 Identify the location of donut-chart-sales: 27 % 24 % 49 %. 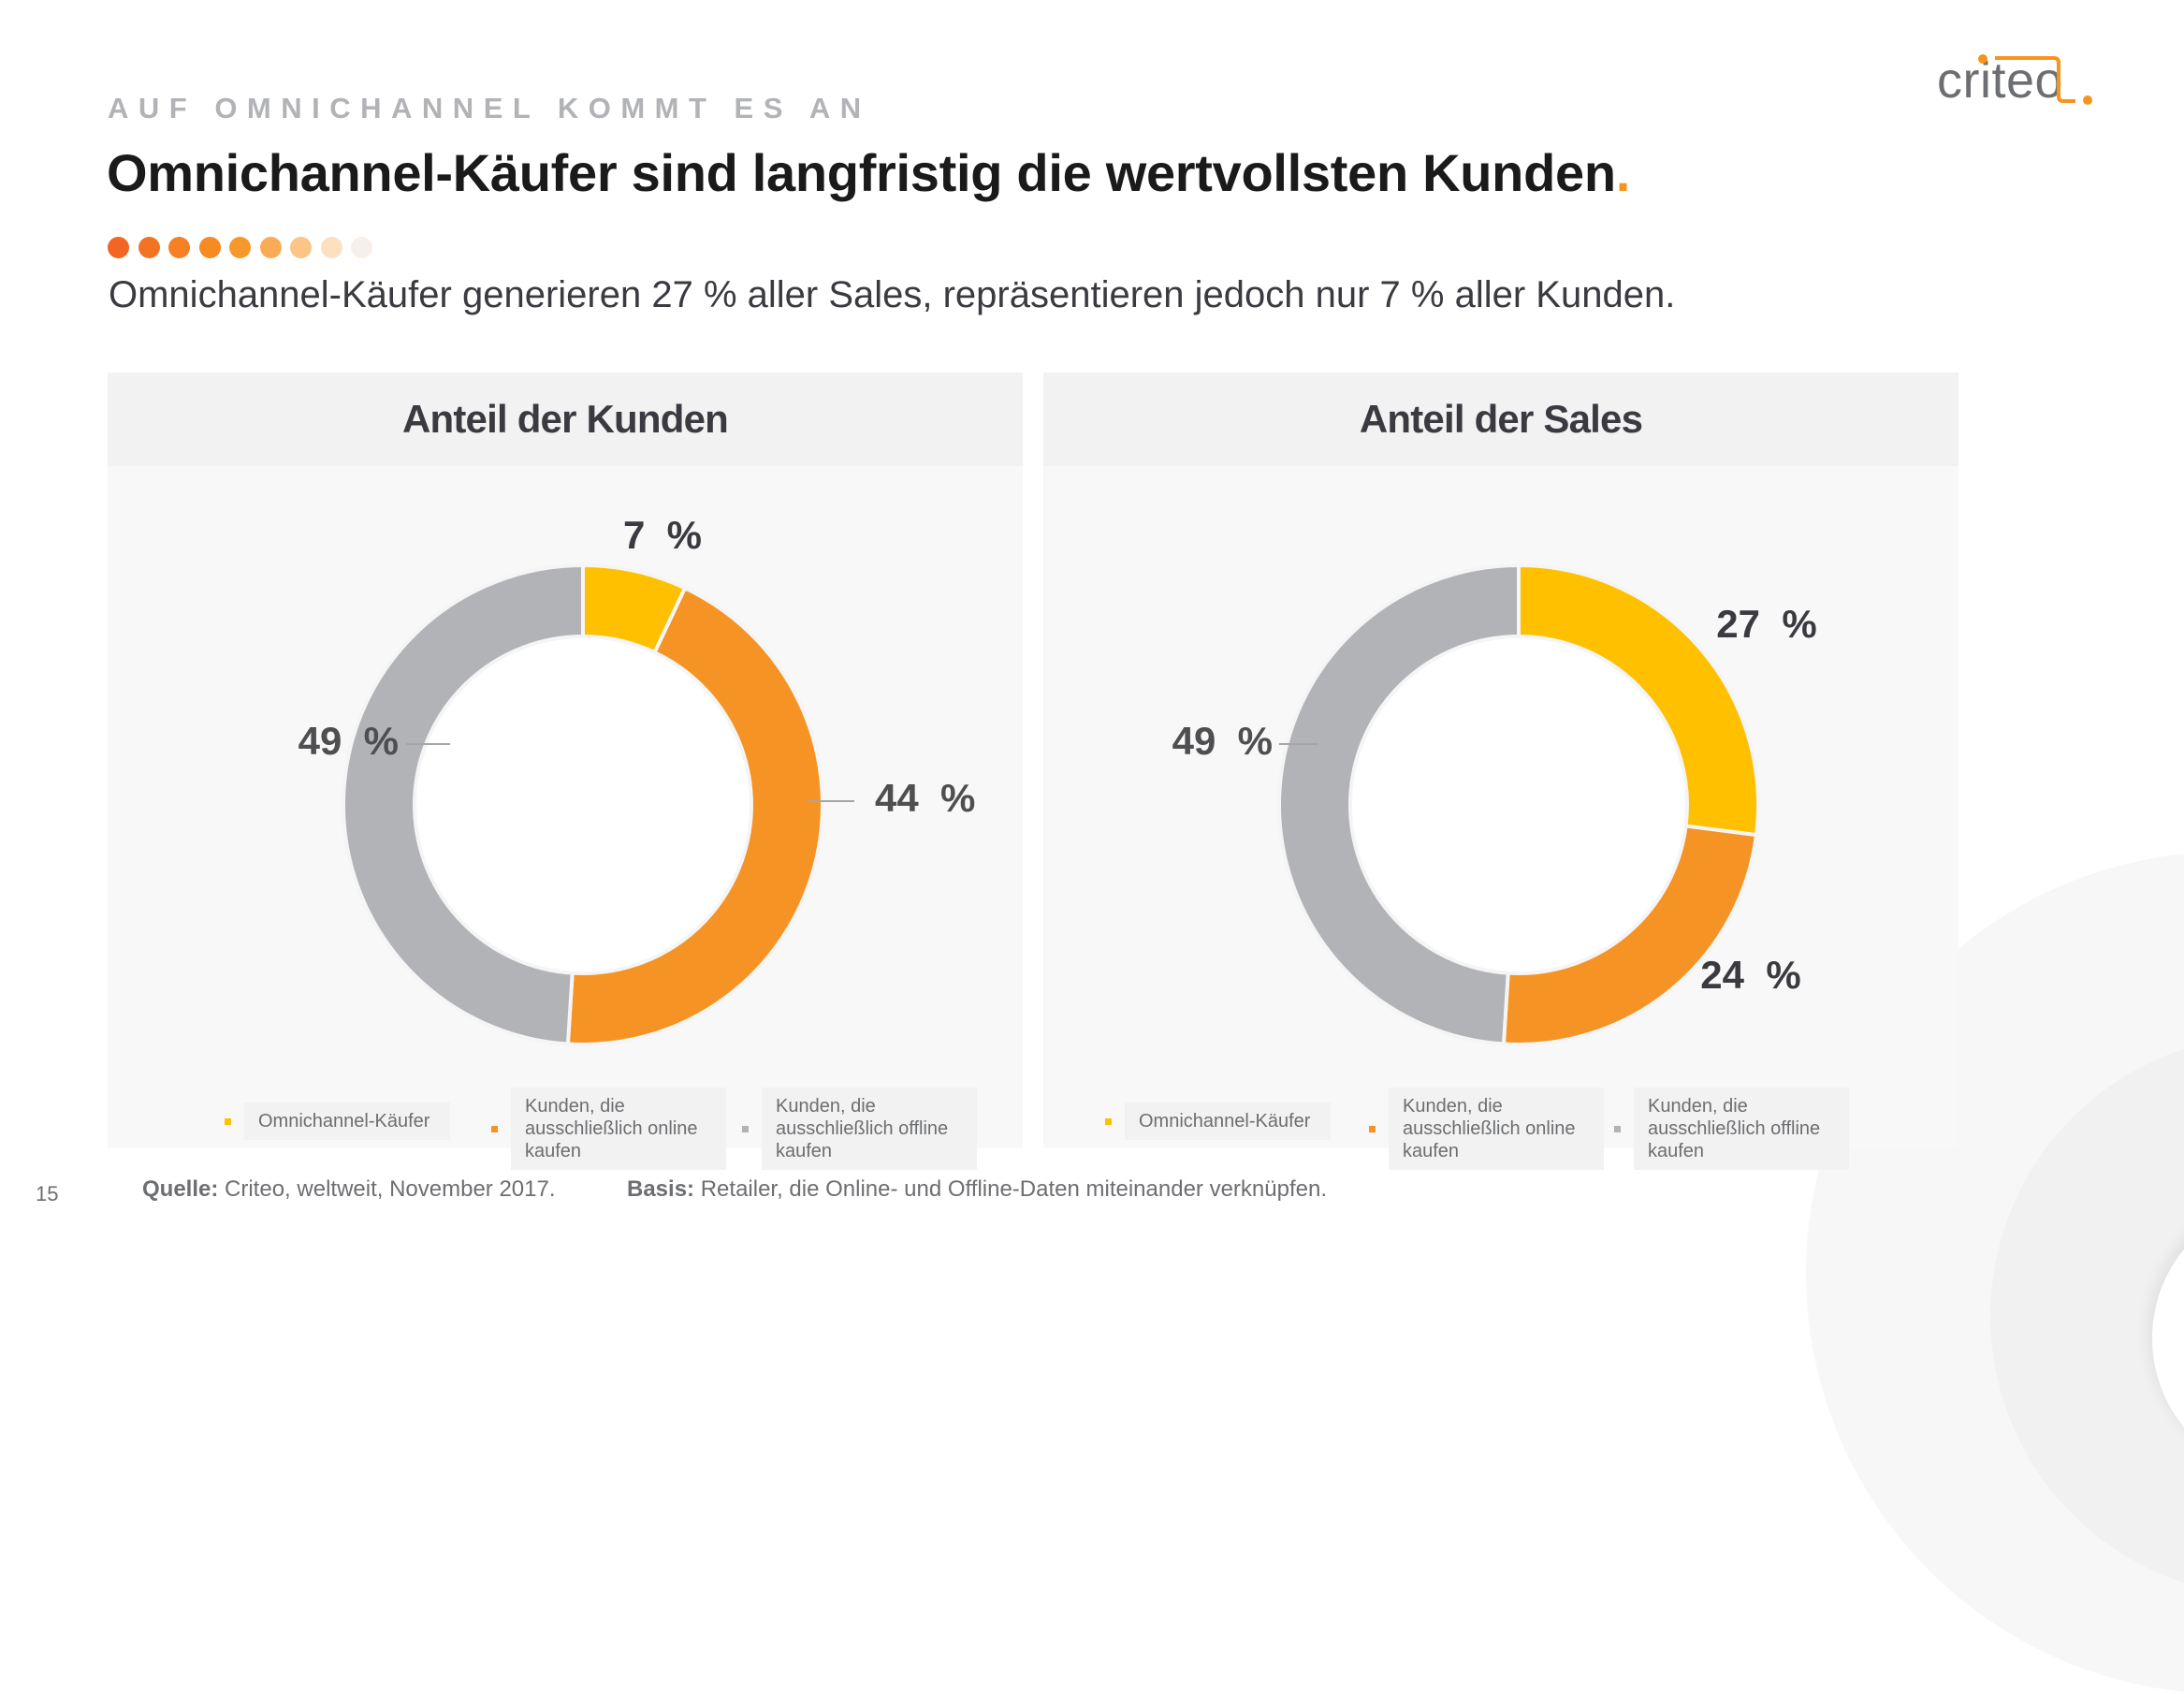
(1494, 804).